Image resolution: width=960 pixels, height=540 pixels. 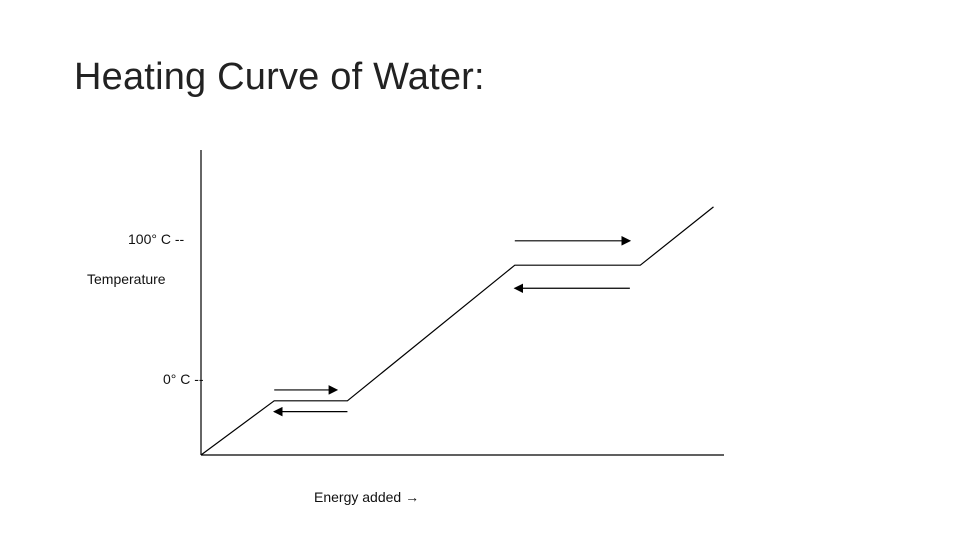 I want to click on y-tick-100: 100° C --, so click(x=156, y=239).